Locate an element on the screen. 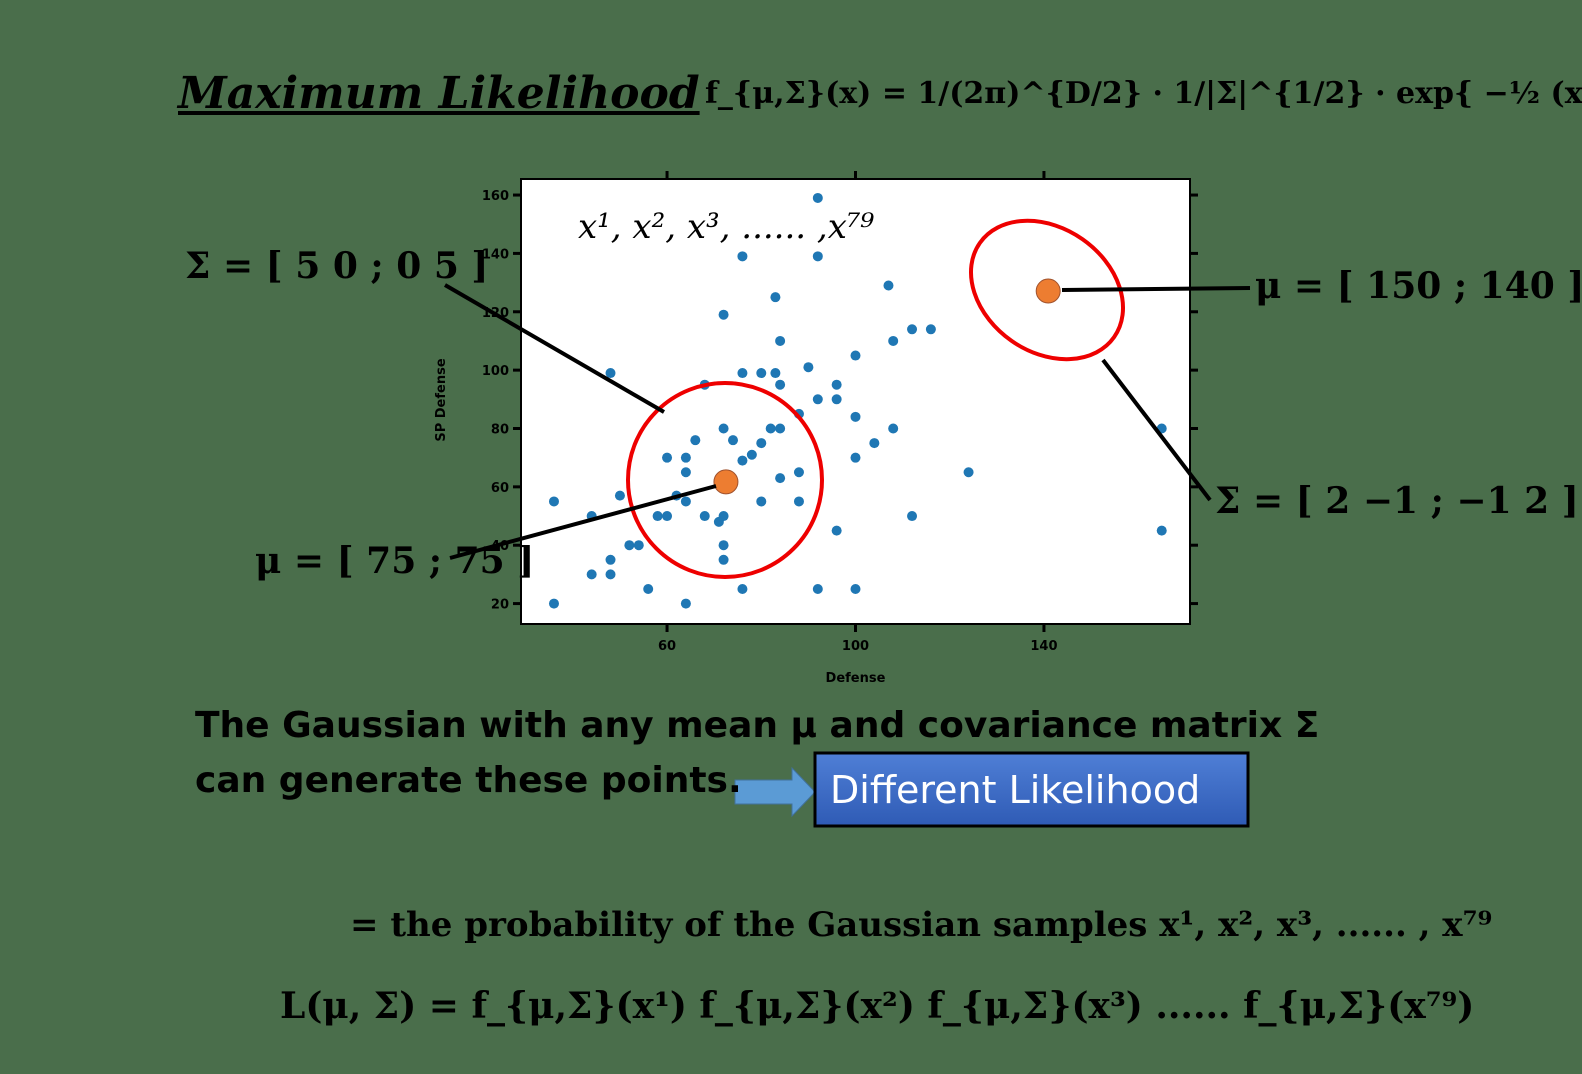 This screenshot has height=1074, width=1582. x-tick-label: 140 is located at coordinates (1043, 646).